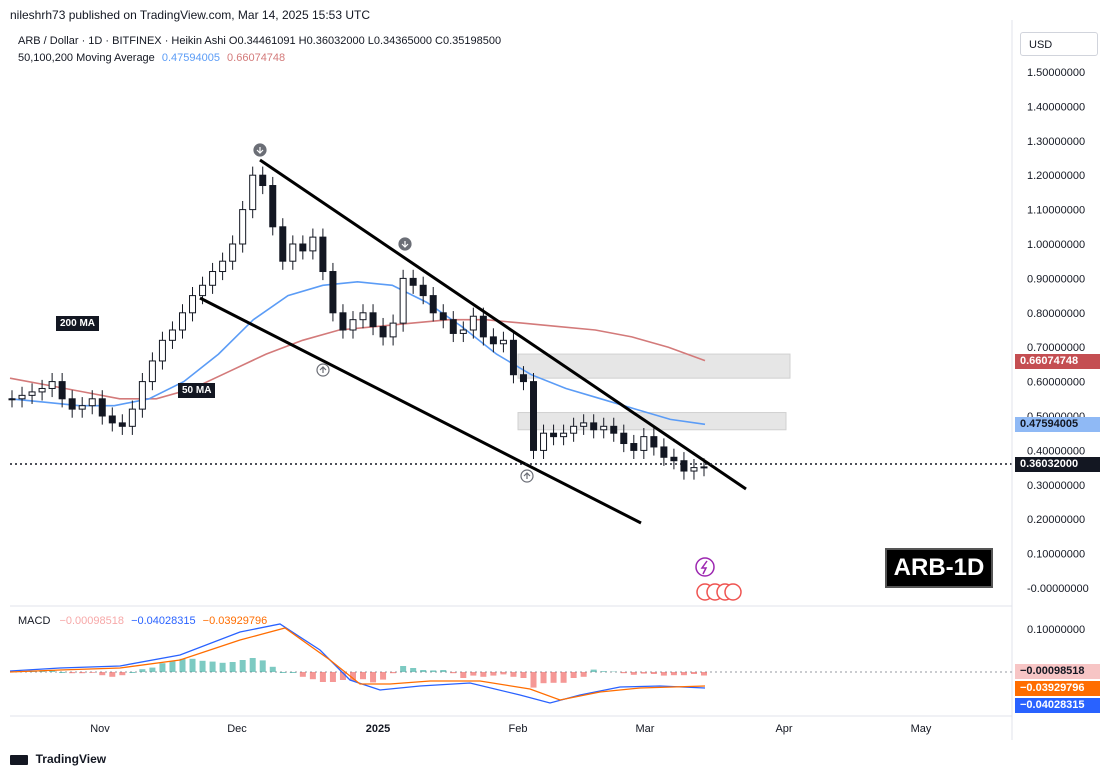 The image size is (1112, 777). I want to click on x-tick-label: Feb, so click(518, 729).